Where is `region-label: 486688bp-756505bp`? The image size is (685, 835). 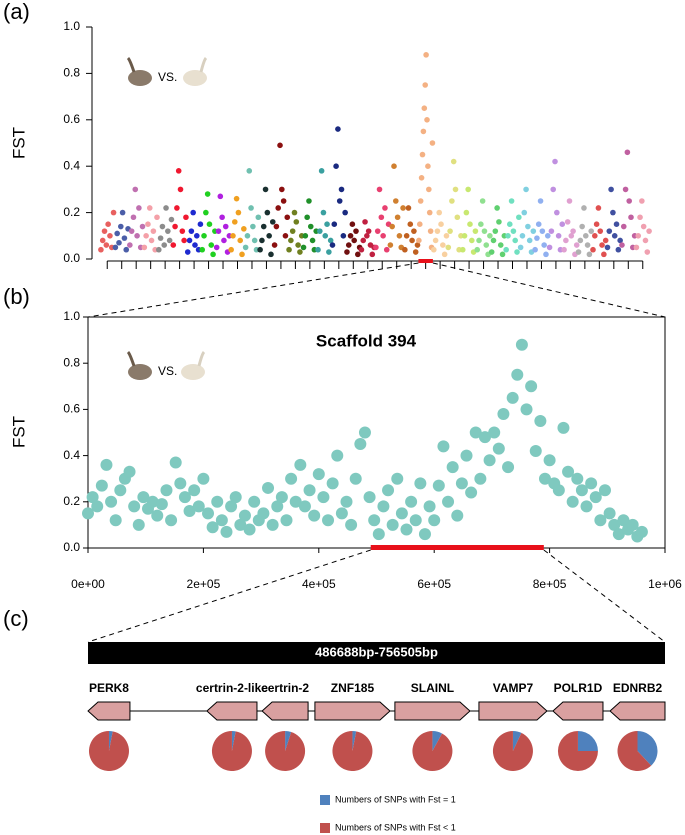
region-label: 486688bp-756505bp is located at coordinates (376, 651).